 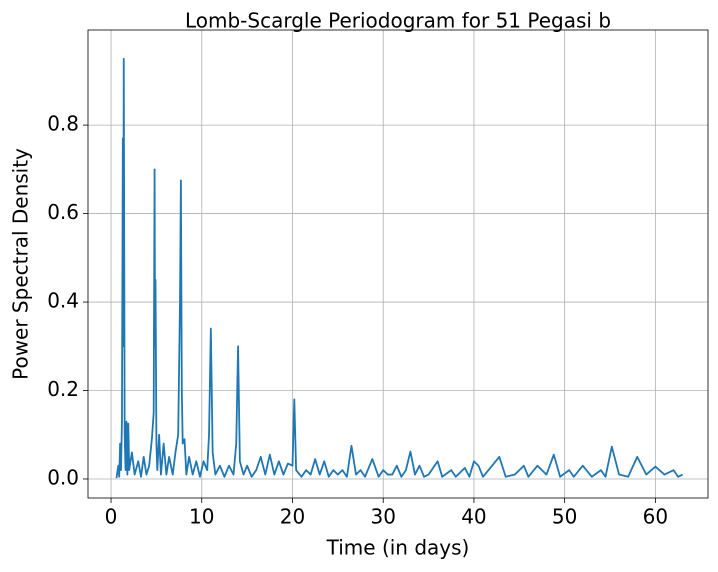 I want to click on y-tick-label: 0.0, so click(x=63, y=477).